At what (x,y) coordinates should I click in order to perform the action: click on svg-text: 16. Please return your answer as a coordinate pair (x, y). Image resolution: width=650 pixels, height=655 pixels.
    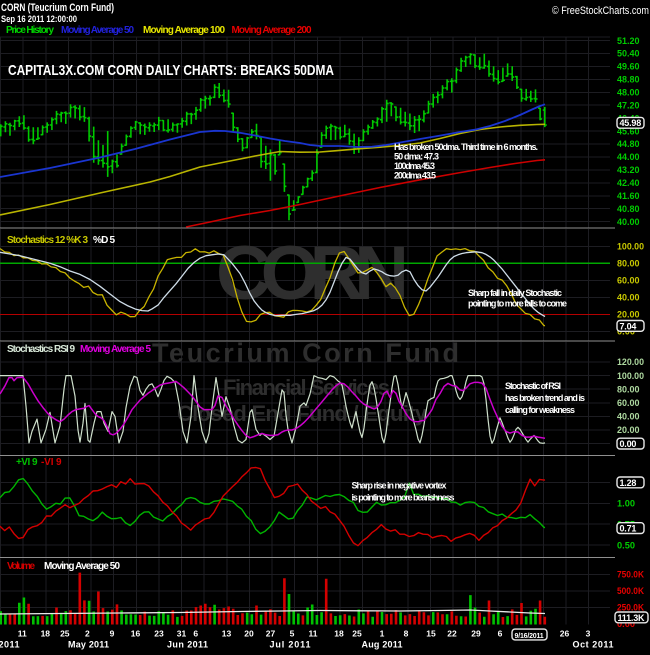
    Looking at the image, I should click on (136, 634).